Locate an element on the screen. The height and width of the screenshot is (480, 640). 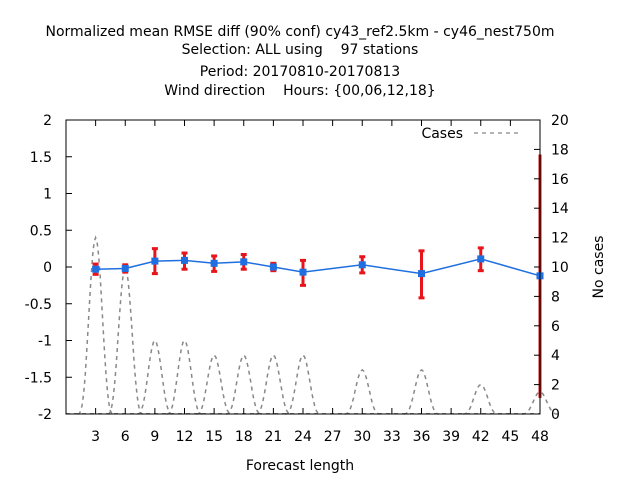
x-tick-label: 24 is located at coordinates (303, 437).